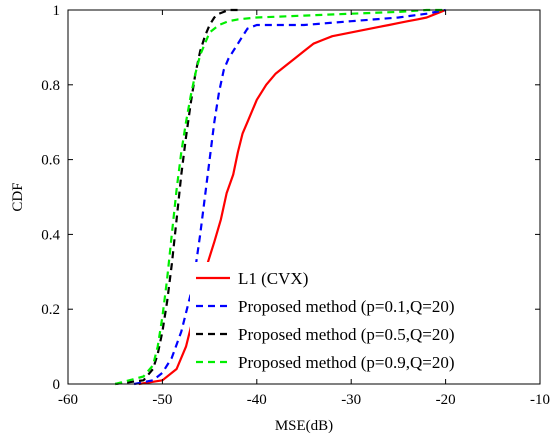 The height and width of the screenshot is (443, 550). I want to click on legend-label-4: Proposed method (p=0.9,Q=20), so click(346, 362).